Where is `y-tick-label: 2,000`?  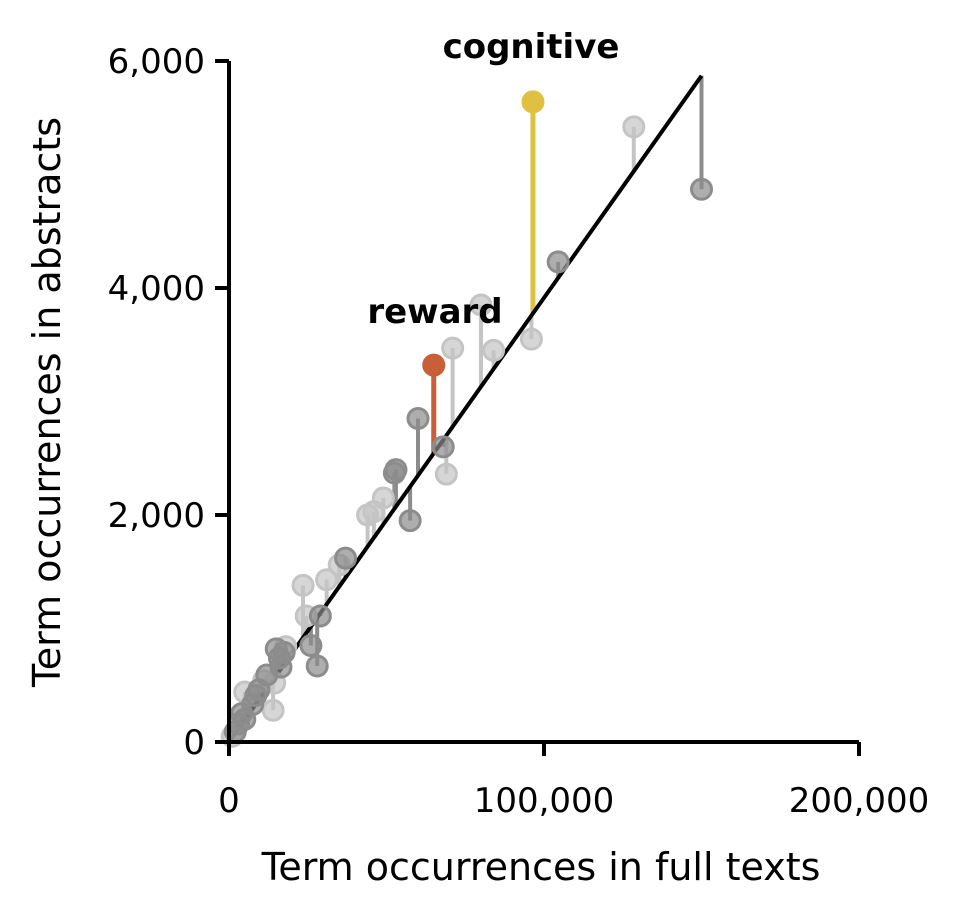
y-tick-label: 2,000 is located at coordinates (156, 516).